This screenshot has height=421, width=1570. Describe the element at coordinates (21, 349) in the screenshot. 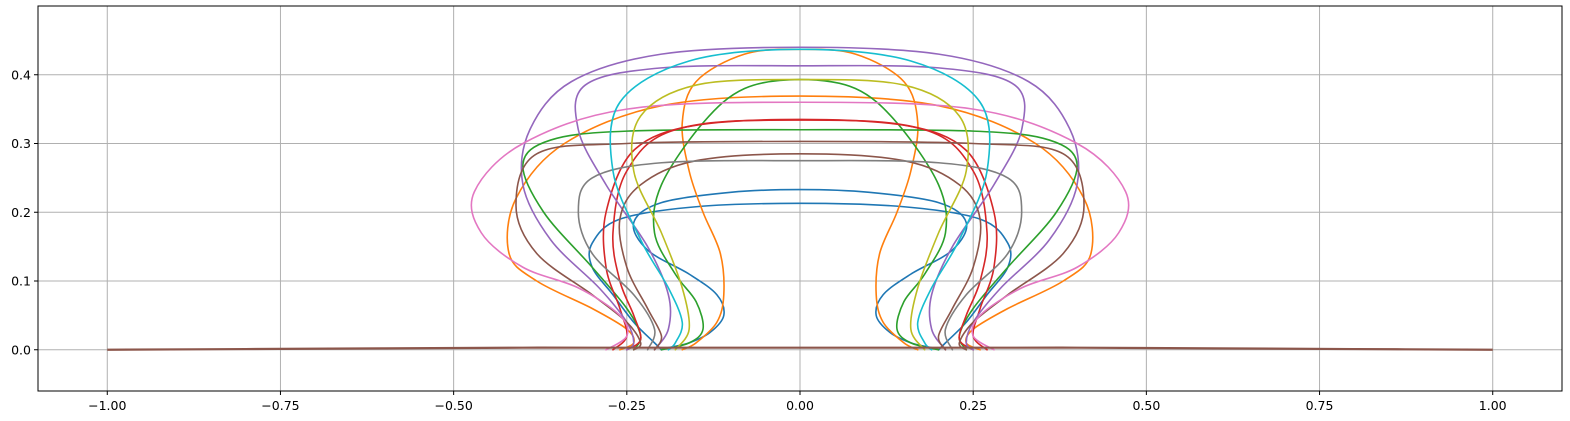

I see `y-tick-label: 0.0` at that location.